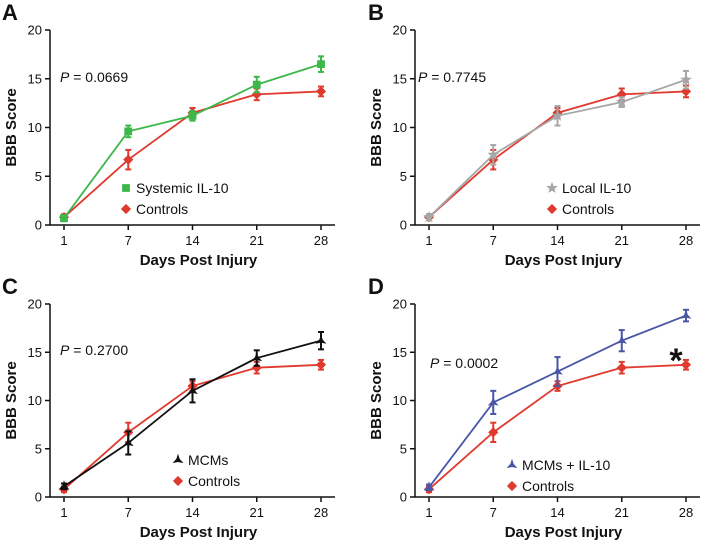 The image size is (709, 542). What do you see at coordinates (174, 198) in the screenshot?
I see `legend: Systemic IL-10 Controls` at bounding box center [174, 198].